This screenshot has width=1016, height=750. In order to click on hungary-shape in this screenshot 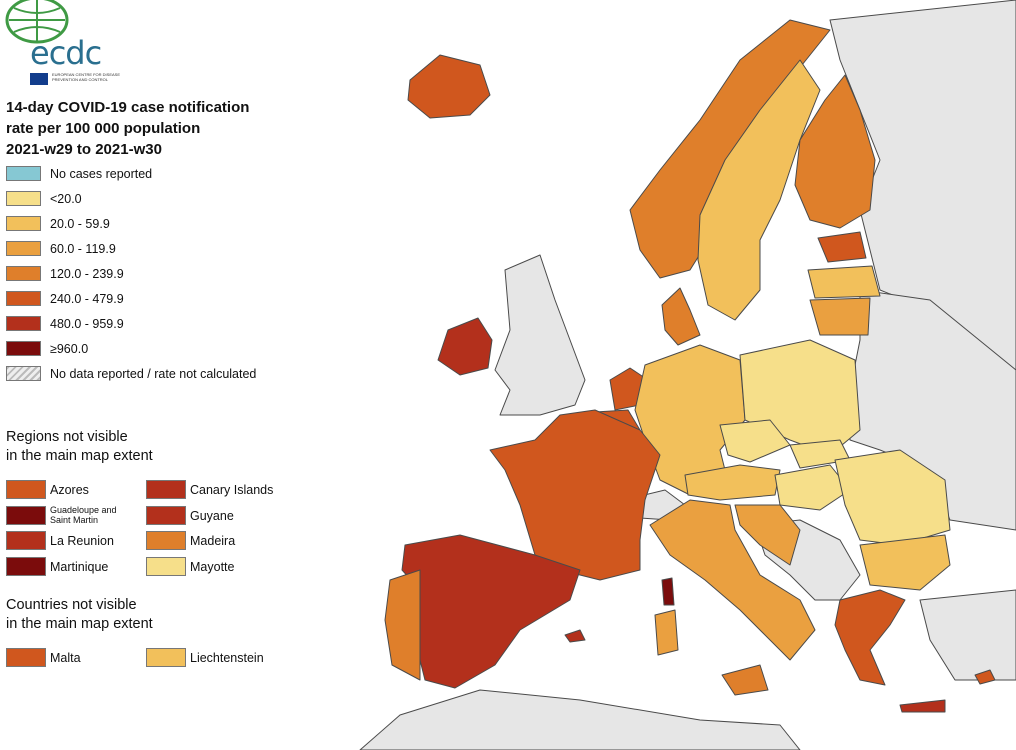, I will do `click(812, 487)`.